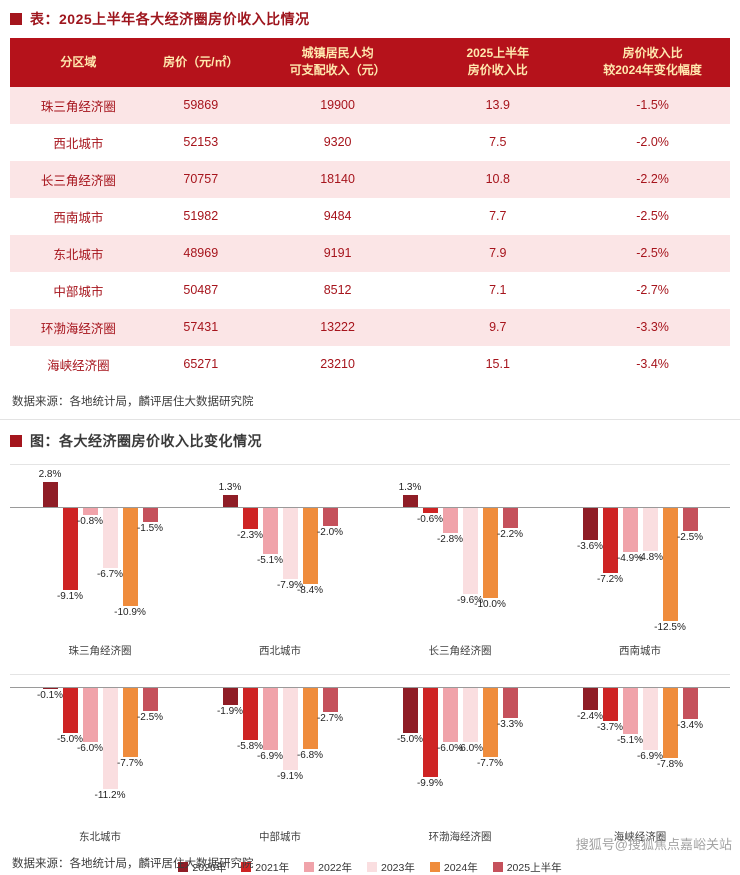  I want to click on mini-chart: -3.6% -7.2% -4.9% -4.8% -12.5% -2.5% 西南城市, so click(640, 562).